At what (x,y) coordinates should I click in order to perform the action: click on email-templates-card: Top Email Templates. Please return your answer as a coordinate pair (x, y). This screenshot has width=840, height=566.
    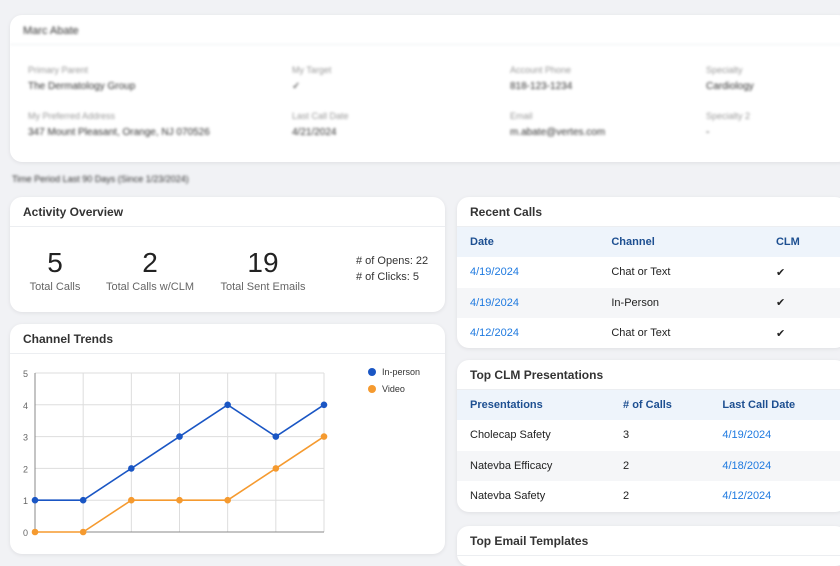
    Looking at the image, I should click on (648, 546).